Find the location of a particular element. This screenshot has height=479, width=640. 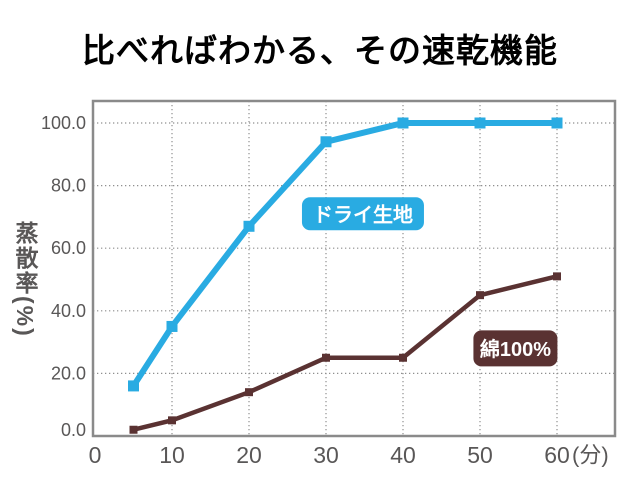

y-tick-label: 20.0 is located at coordinates (68, 373).